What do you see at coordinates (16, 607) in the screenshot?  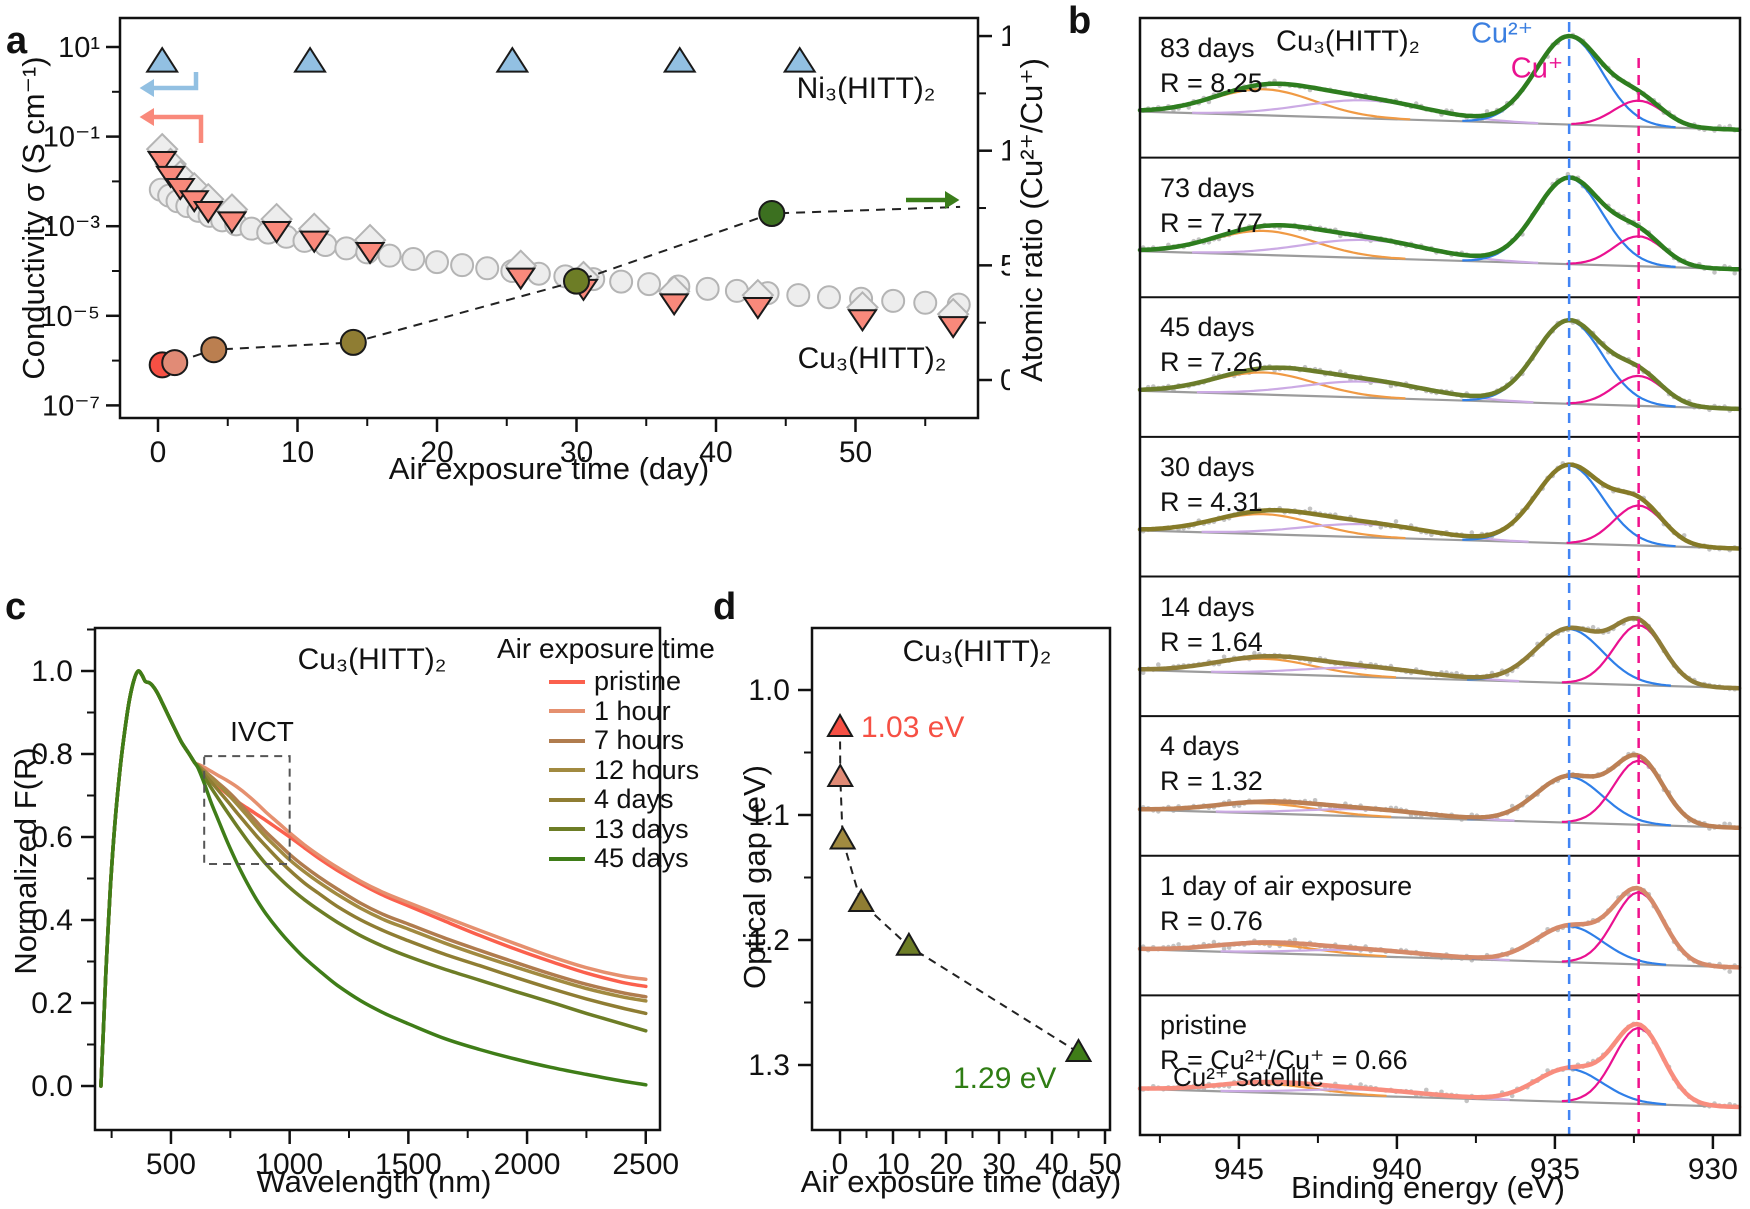 I see `panel-c-letter: c` at bounding box center [16, 607].